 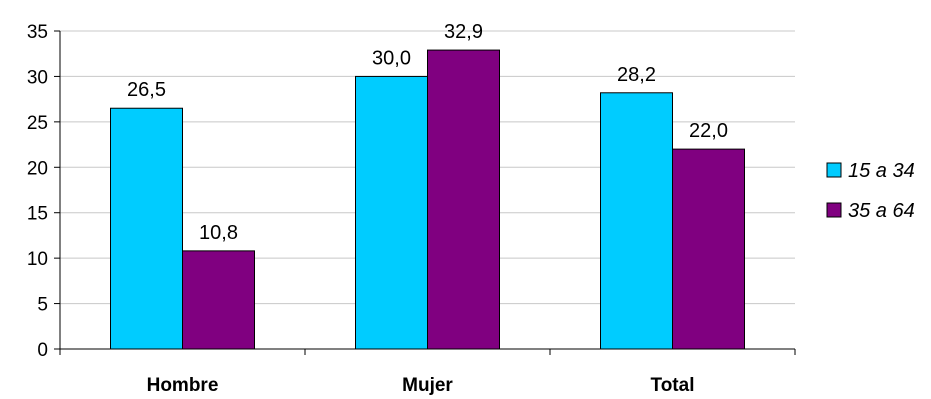 What do you see at coordinates (37, 259) in the screenshot?
I see `y-tick-label: 10` at bounding box center [37, 259].